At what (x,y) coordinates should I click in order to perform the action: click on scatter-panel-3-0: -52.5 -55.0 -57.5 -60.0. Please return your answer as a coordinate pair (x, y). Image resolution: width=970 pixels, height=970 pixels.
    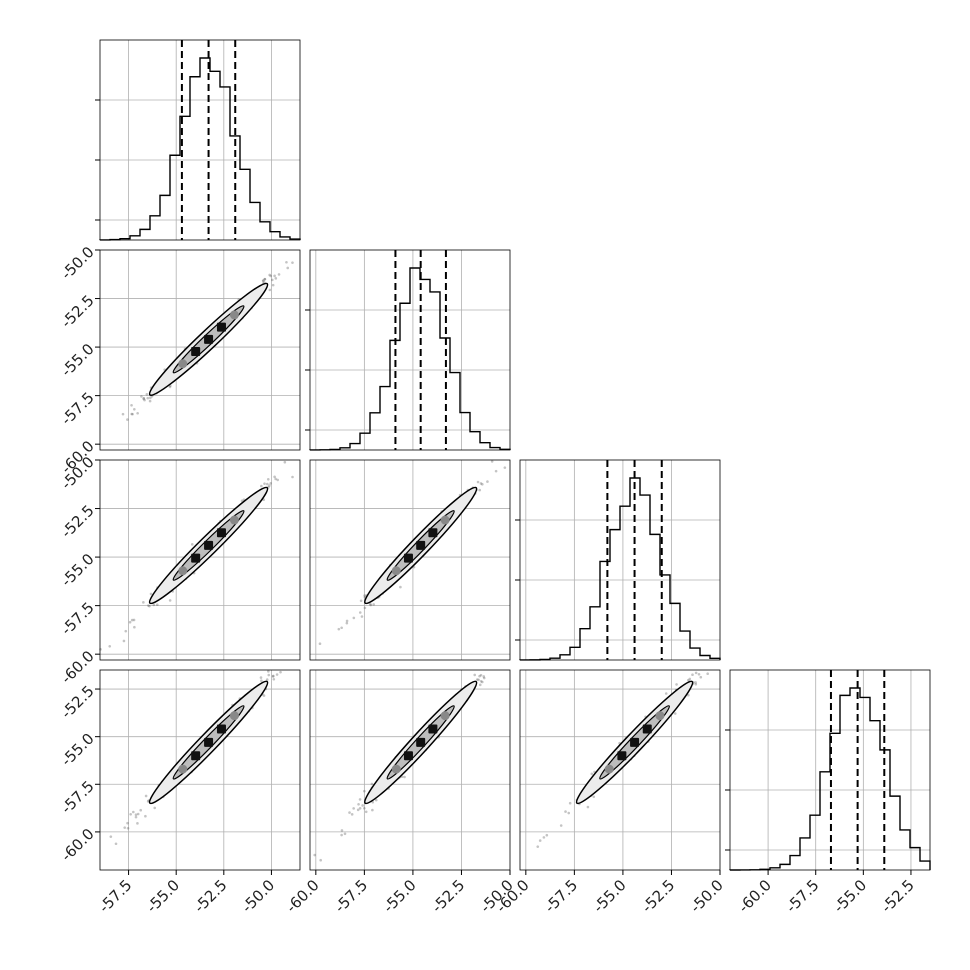
    Looking at the image, I should click on (179, 770).